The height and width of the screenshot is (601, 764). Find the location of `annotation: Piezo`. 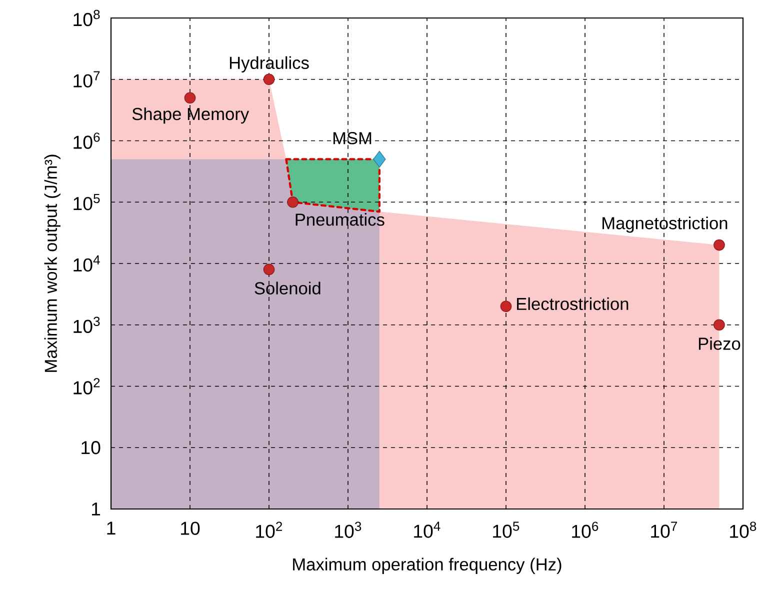

annotation: Piezo is located at coordinates (719, 343).